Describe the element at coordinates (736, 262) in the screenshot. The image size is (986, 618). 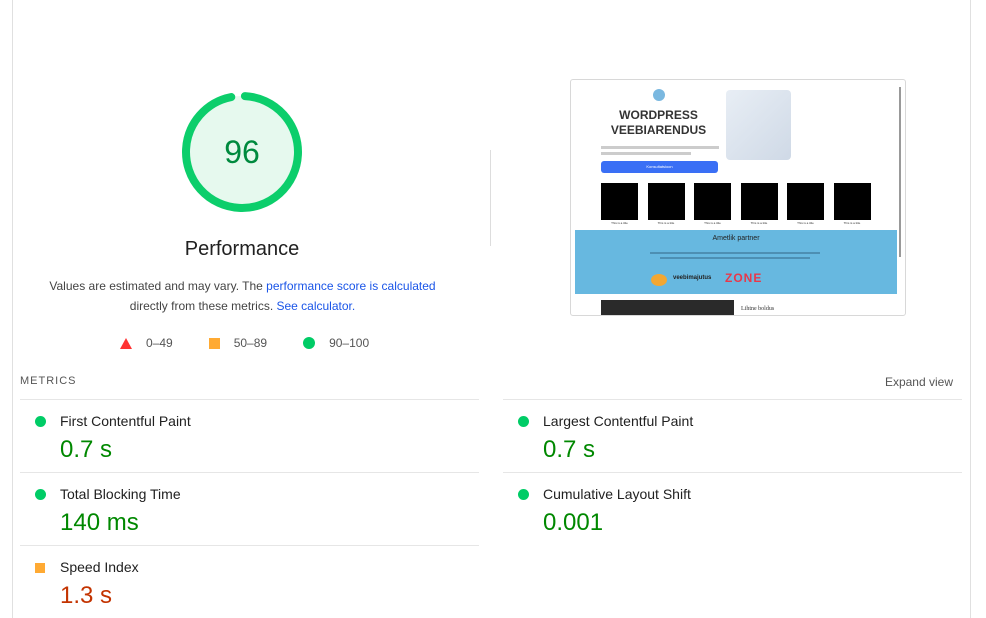
I see `shot-partner-section: Ametlik partner veebimajutus ZONE` at that location.